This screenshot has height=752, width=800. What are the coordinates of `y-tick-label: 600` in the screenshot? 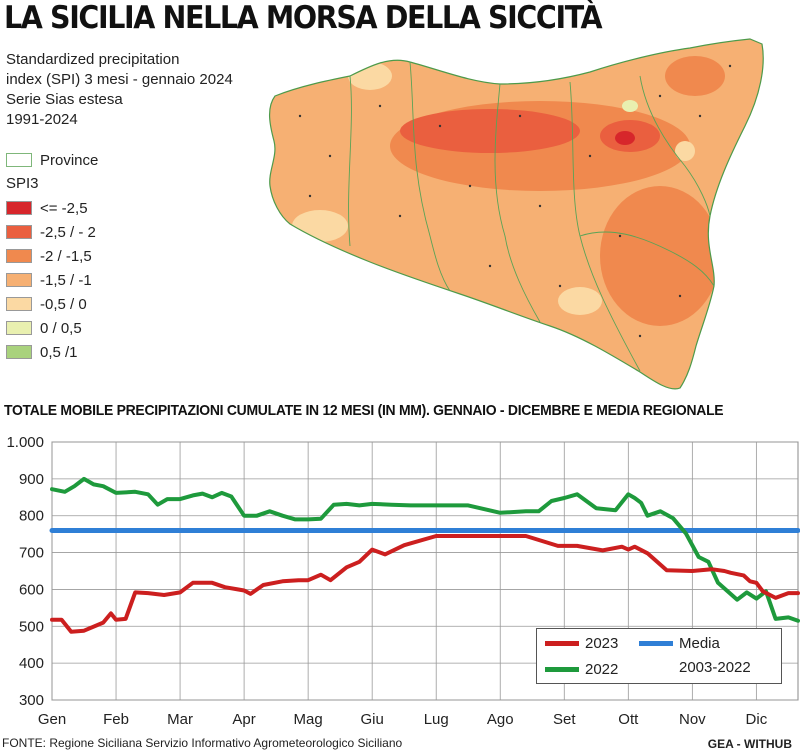 It's located at (31, 589).